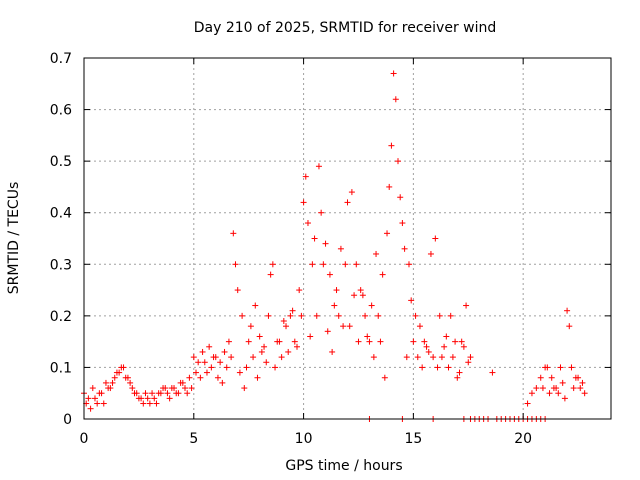 This screenshot has width=640, height=480. What do you see at coordinates (61, 317) in the screenshot?
I see `y-tick-label: 0.2` at bounding box center [61, 317].